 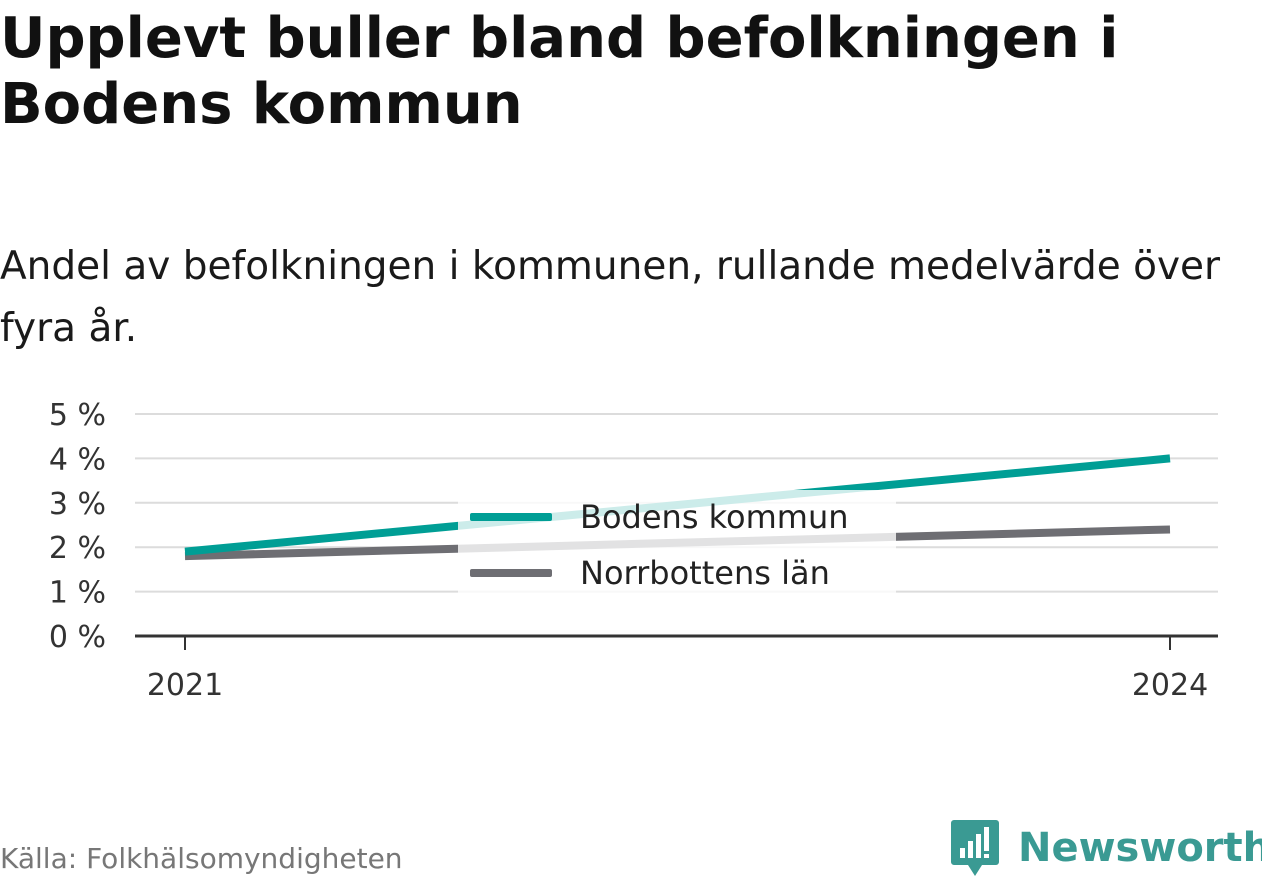 I want to click on y-tick-label: 2 %, so click(x=77, y=548).